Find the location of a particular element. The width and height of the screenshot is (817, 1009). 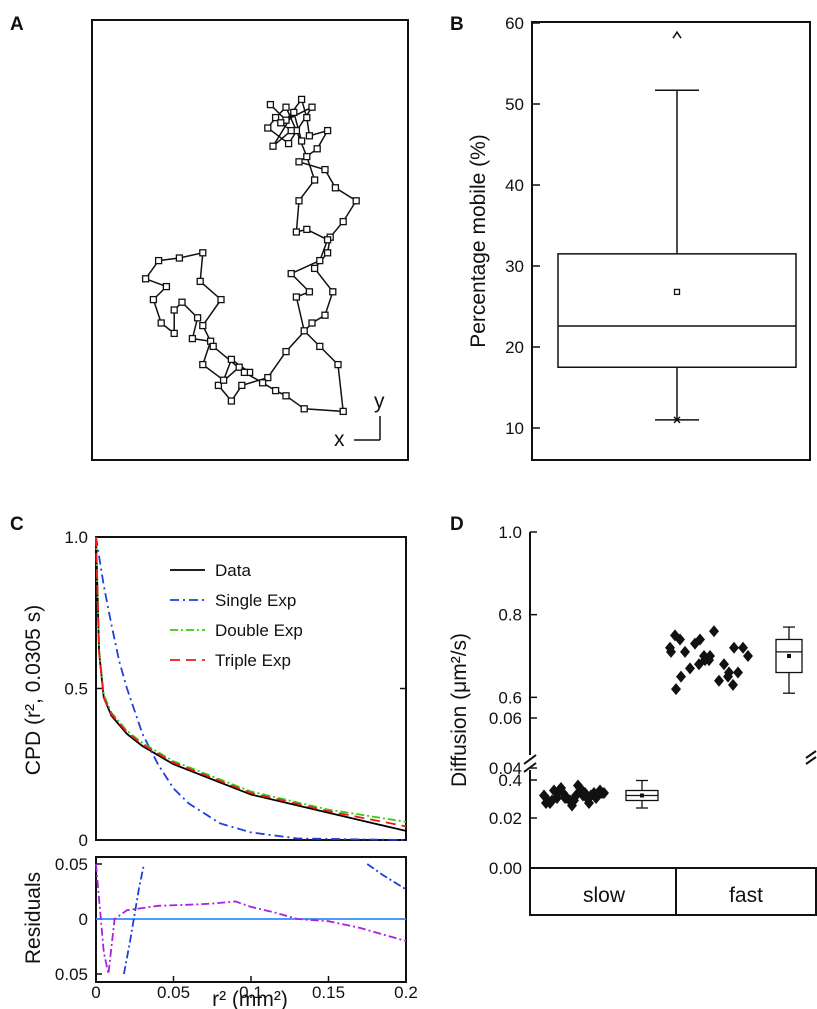

c-xtick-label-2: 0.1 is located at coordinates (251, 992).